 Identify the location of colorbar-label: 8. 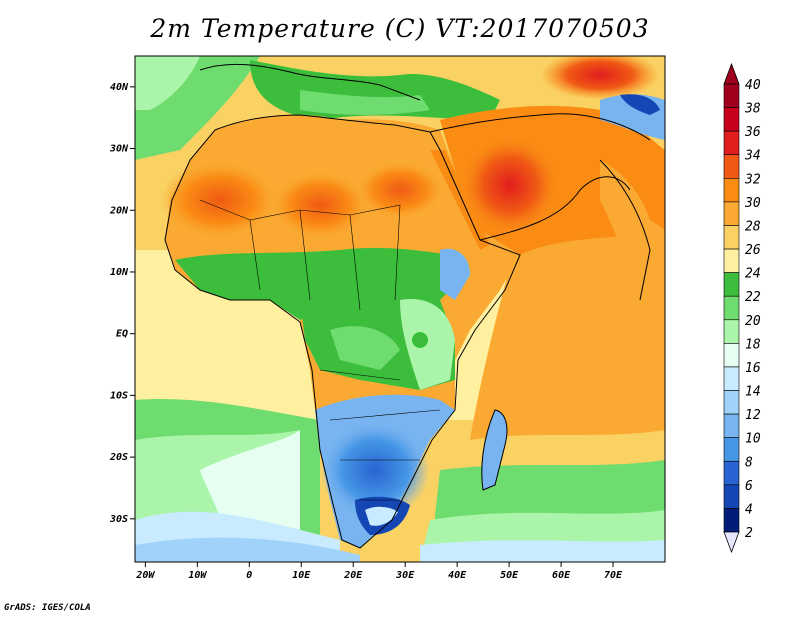
(749, 462).